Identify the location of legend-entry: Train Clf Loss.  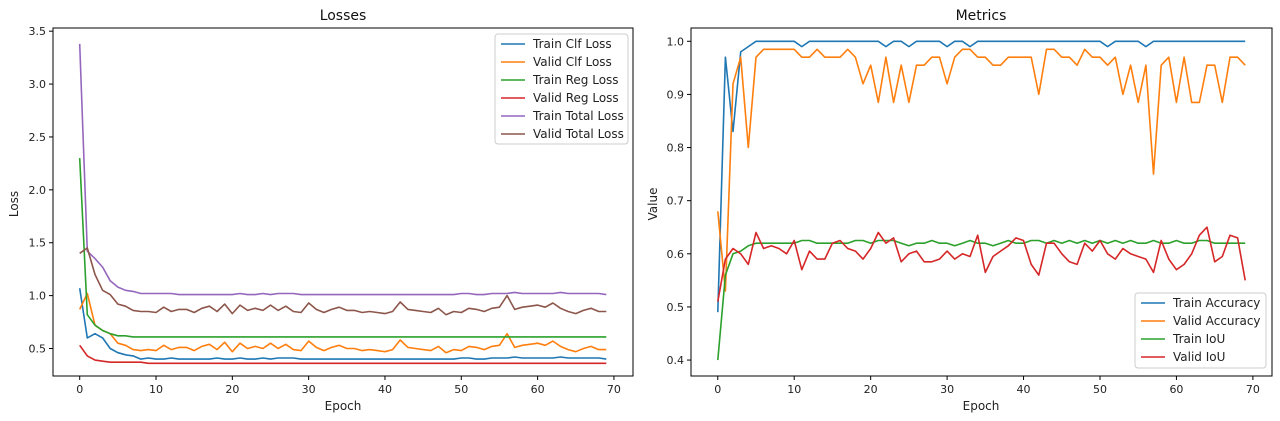
(572, 44).